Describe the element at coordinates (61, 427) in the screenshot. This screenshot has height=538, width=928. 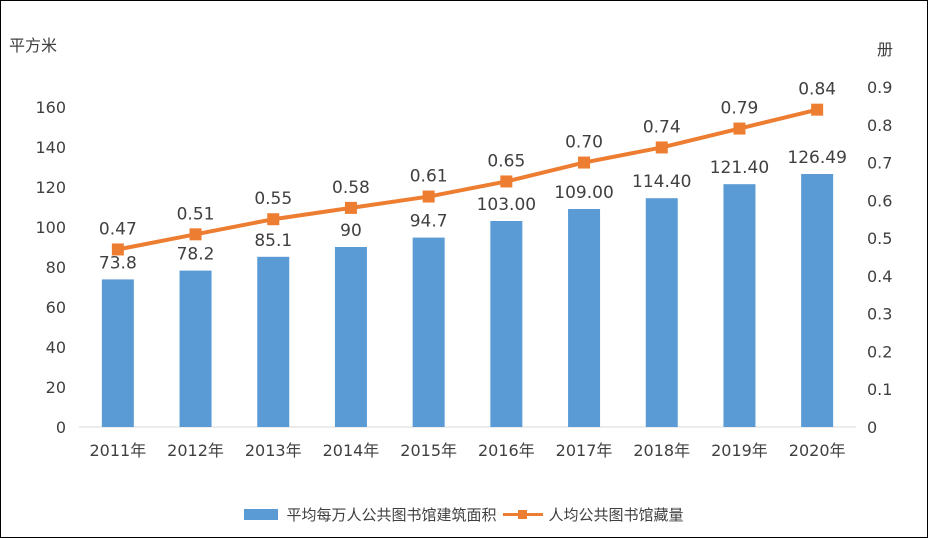
I see `left-tick-label: 0` at that location.